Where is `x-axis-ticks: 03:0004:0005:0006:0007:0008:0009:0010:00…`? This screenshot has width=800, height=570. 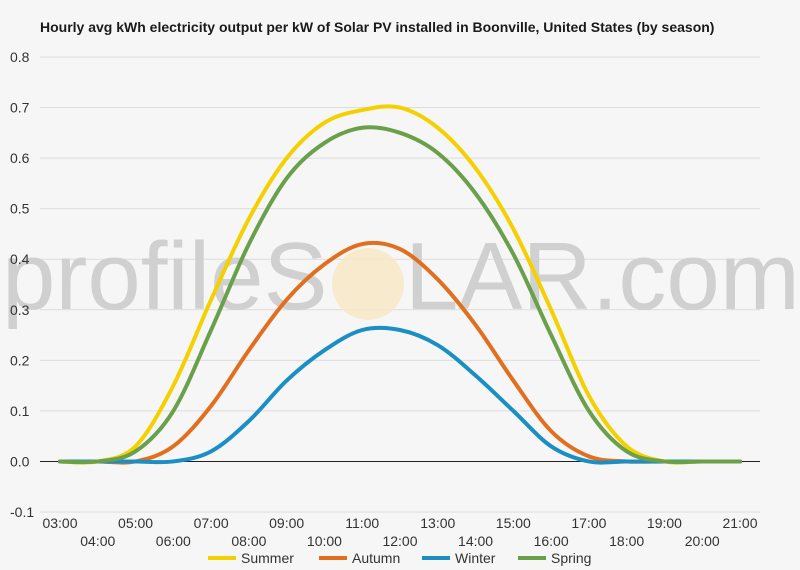 x-axis-ticks: 03:0004:0005:0006:0007:0008:0009:0010:00… is located at coordinates (399, 532).